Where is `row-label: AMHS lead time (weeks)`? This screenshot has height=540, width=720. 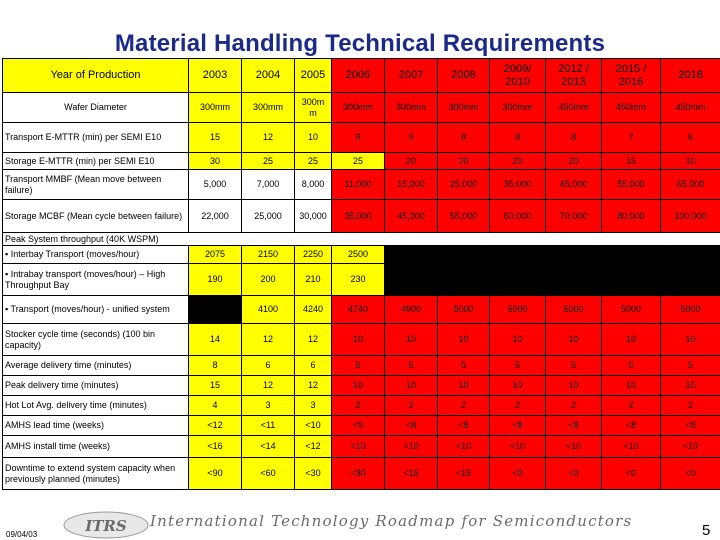 row-label: AMHS lead time (weeks) is located at coordinates (95, 425).